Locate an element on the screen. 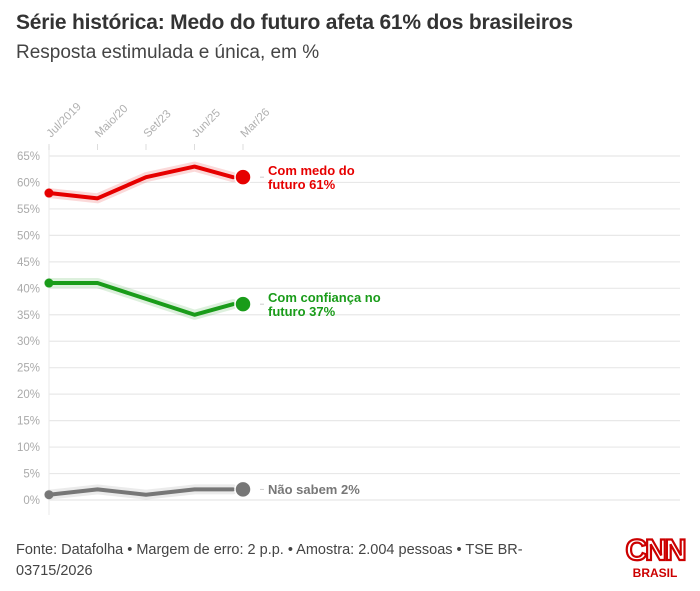  logo-brand: CNN is located at coordinates (655, 550).